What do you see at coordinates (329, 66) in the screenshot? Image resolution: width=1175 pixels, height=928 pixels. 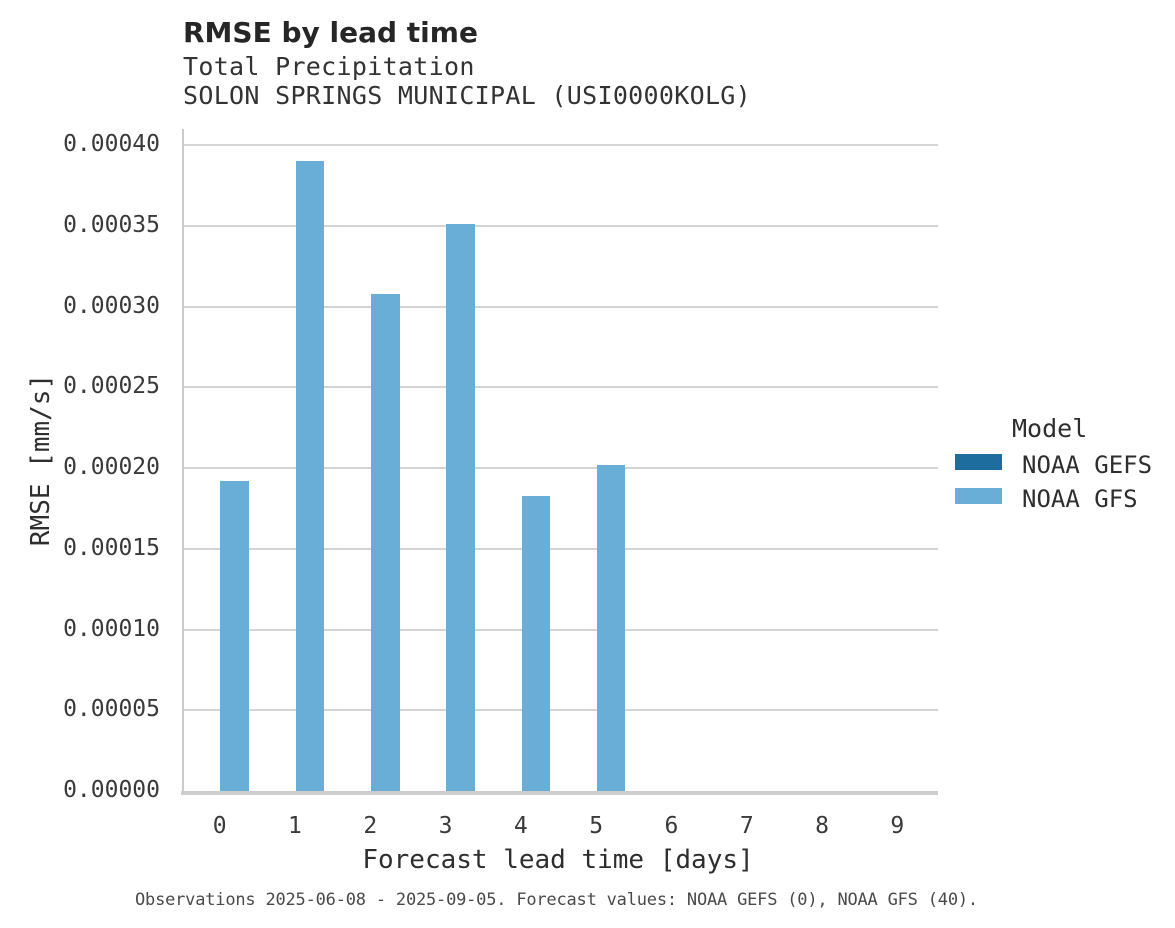 I see `chart-subtitle-variable: Total Precipitation` at bounding box center [329, 66].